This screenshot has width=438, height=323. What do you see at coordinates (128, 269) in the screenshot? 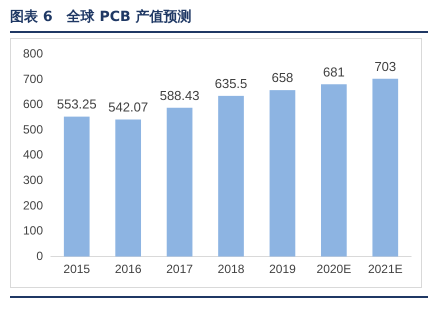
I see `x-tick-label: 2016` at bounding box center [128, 269].